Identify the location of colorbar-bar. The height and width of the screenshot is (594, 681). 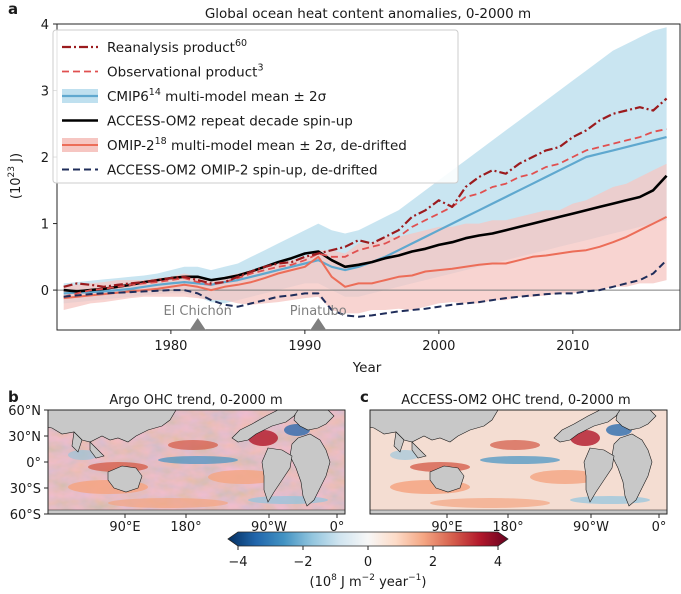
(368, 539).